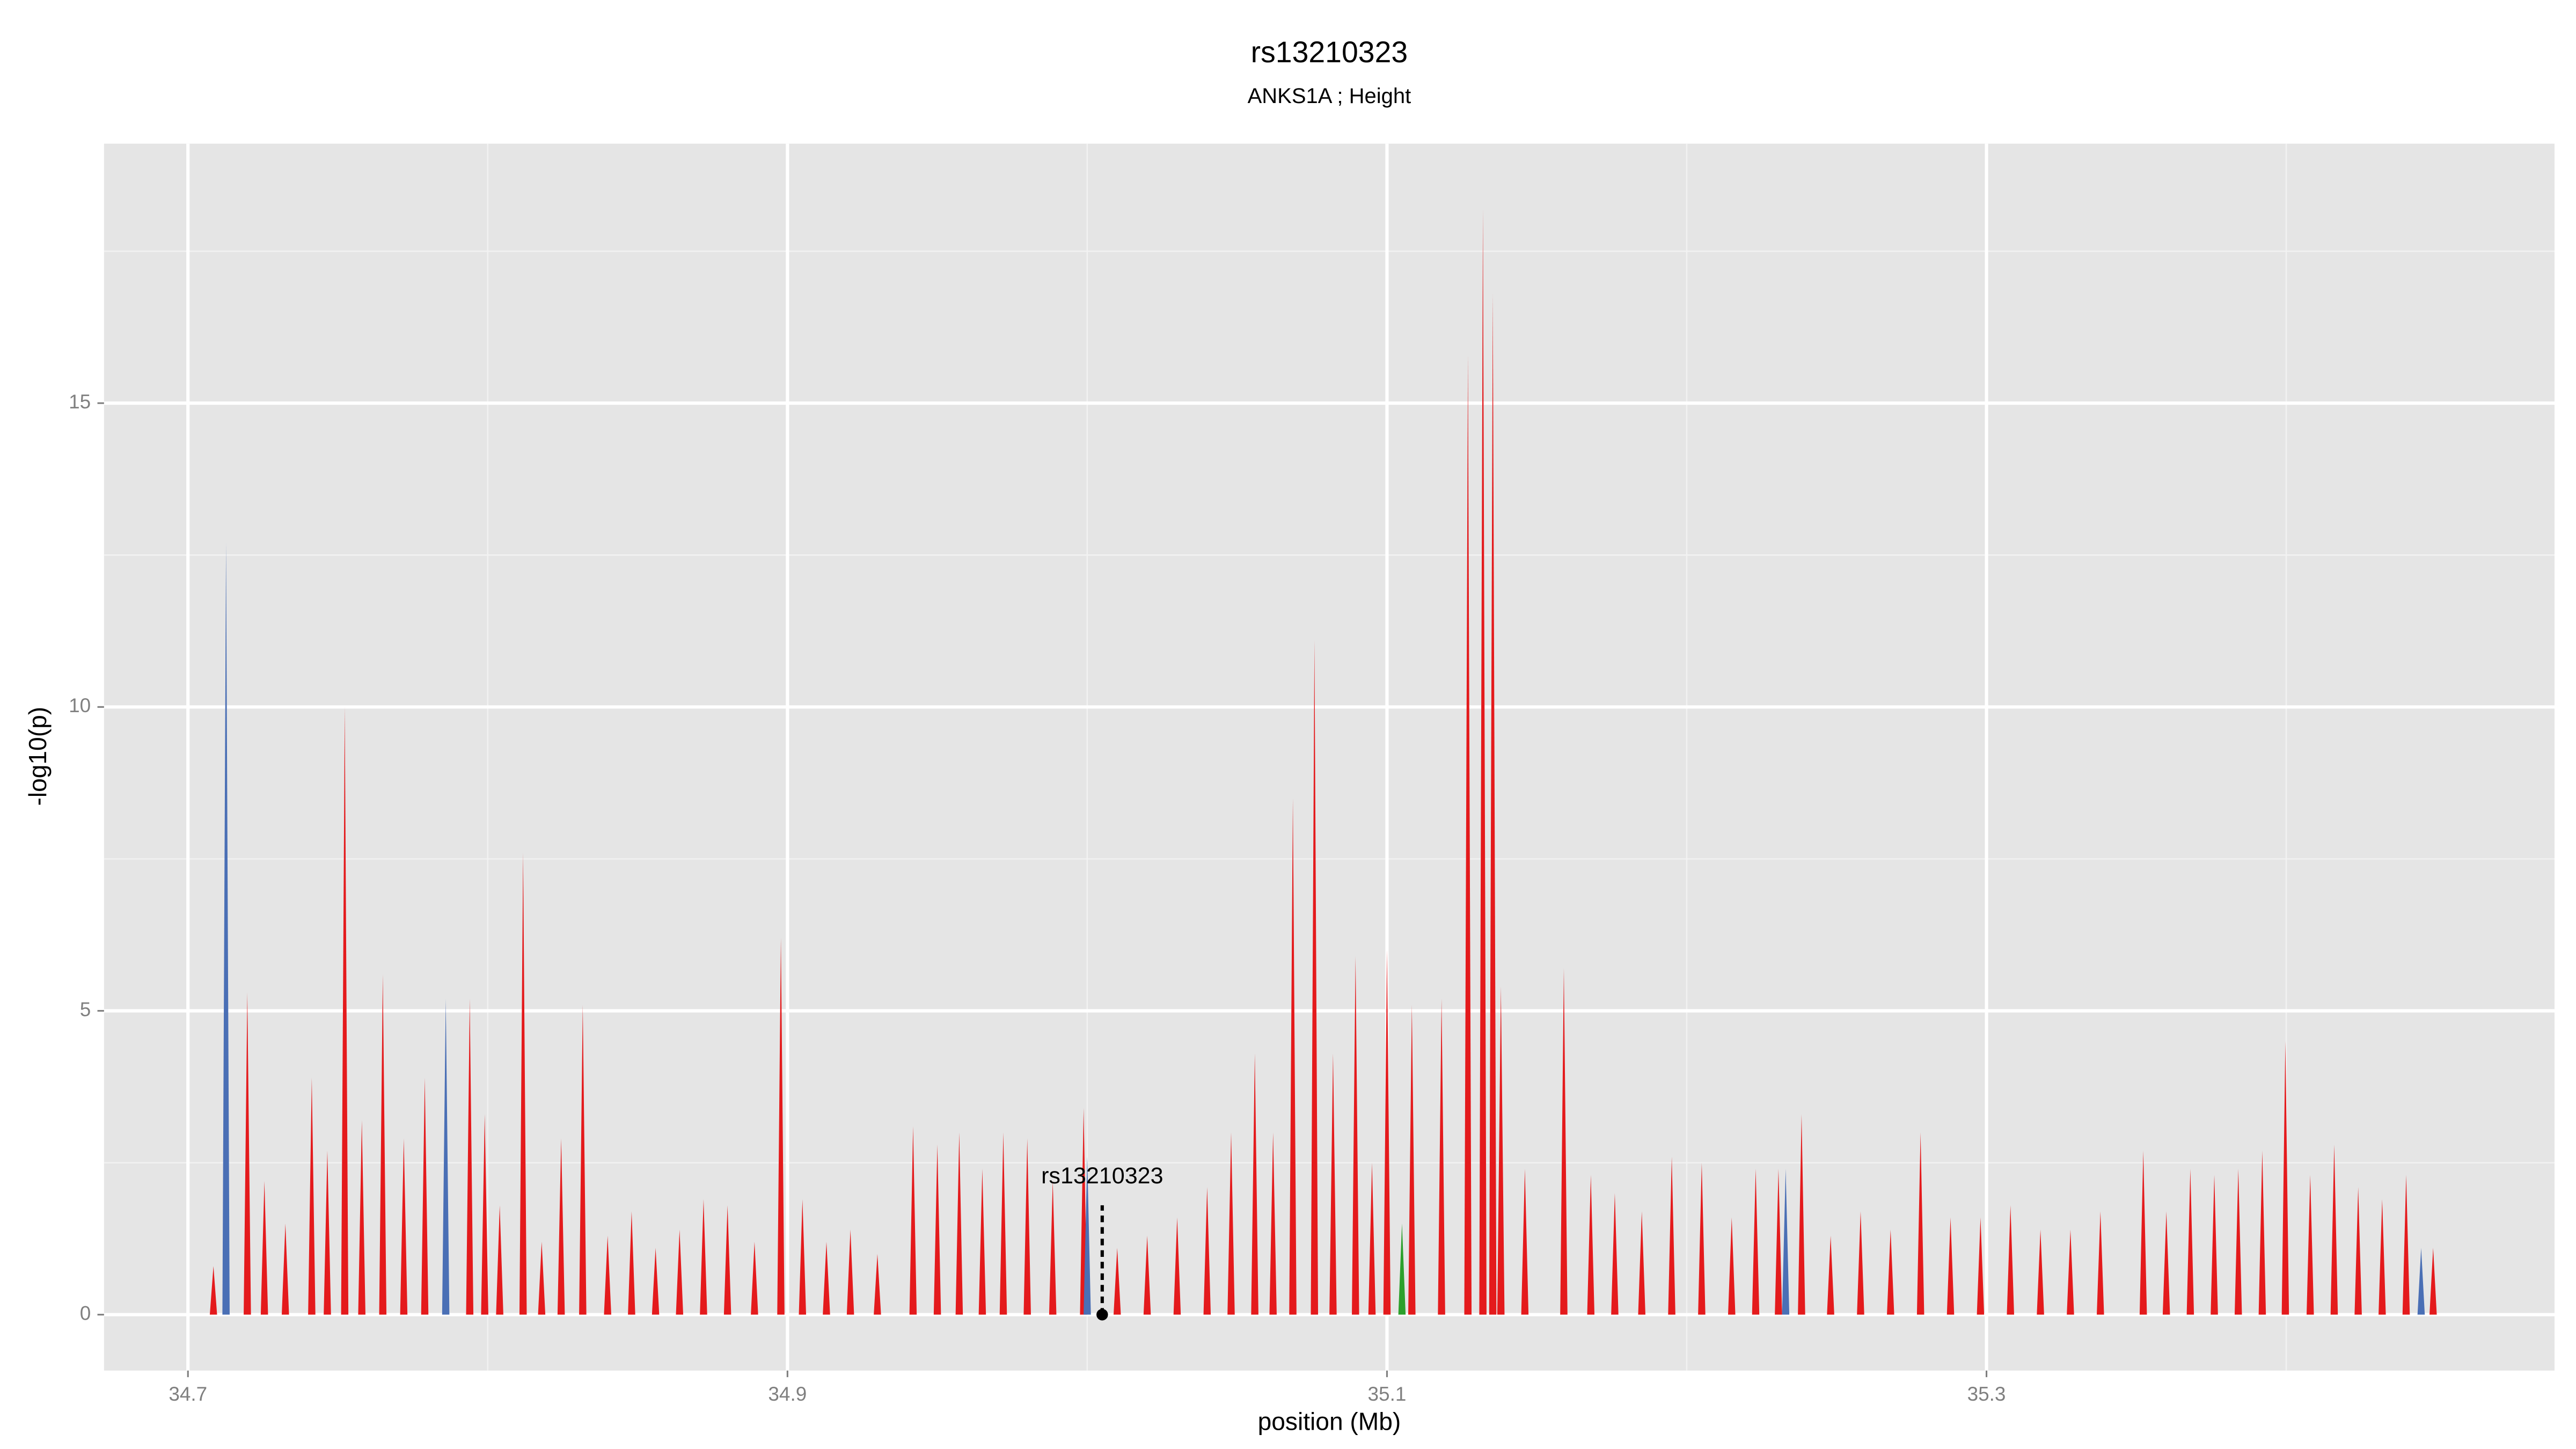  Describe the element at coordinates (1329, 52) in the screenshot. I see `chart-title: rs13210323` at that location.